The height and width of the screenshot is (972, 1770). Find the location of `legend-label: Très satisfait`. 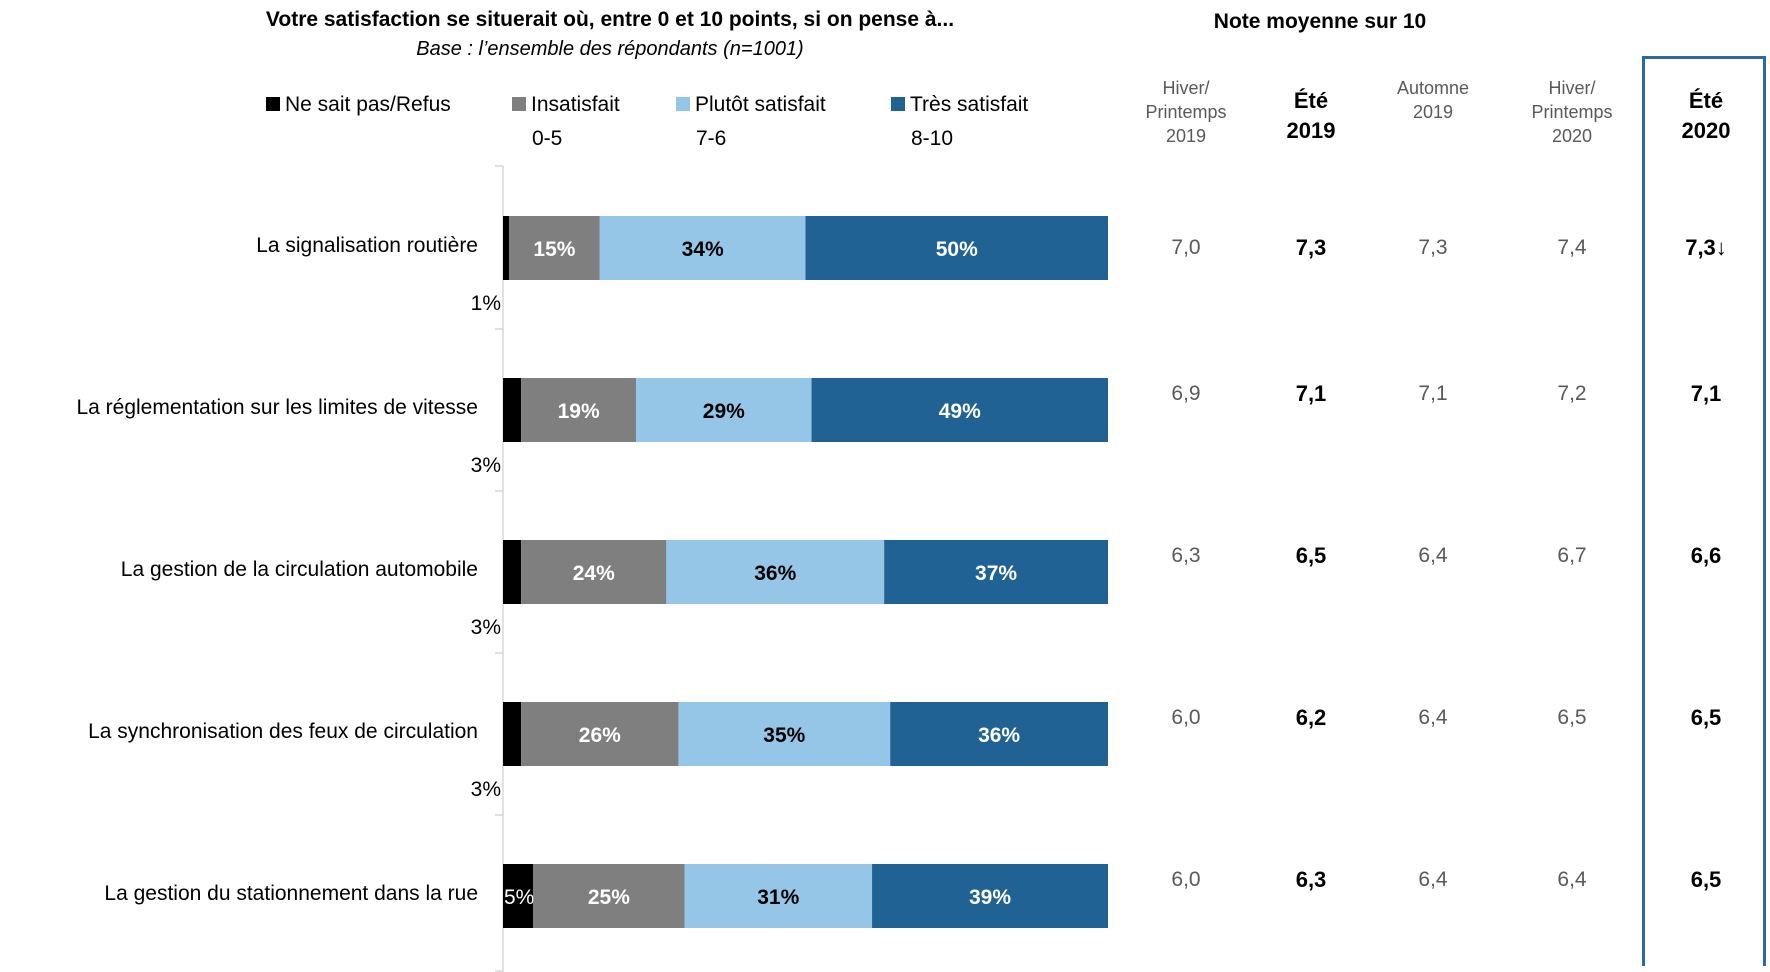

legend-label: Très satisfait is located at coordinates (969, 104).